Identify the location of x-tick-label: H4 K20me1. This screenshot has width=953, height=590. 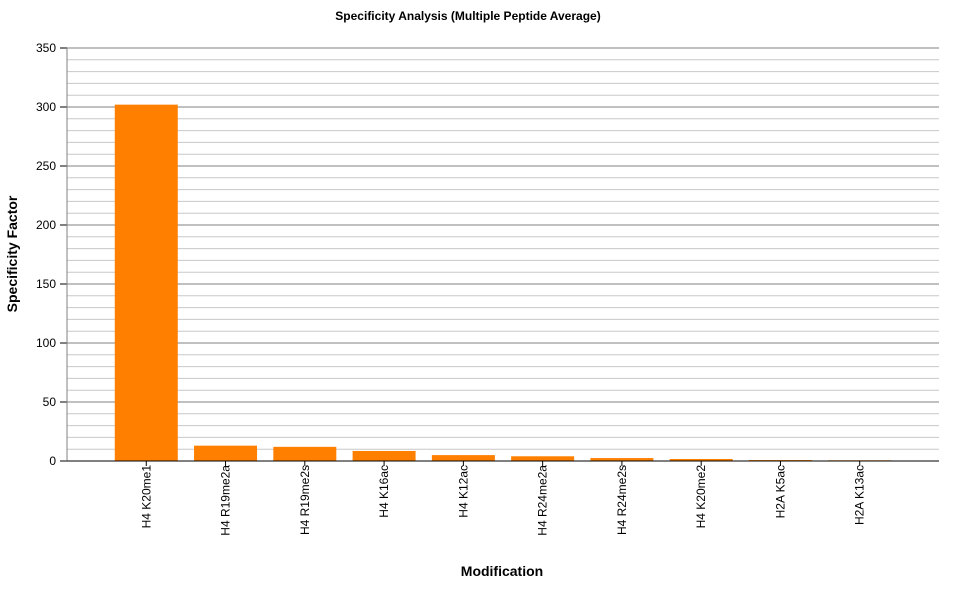
(146, 497).